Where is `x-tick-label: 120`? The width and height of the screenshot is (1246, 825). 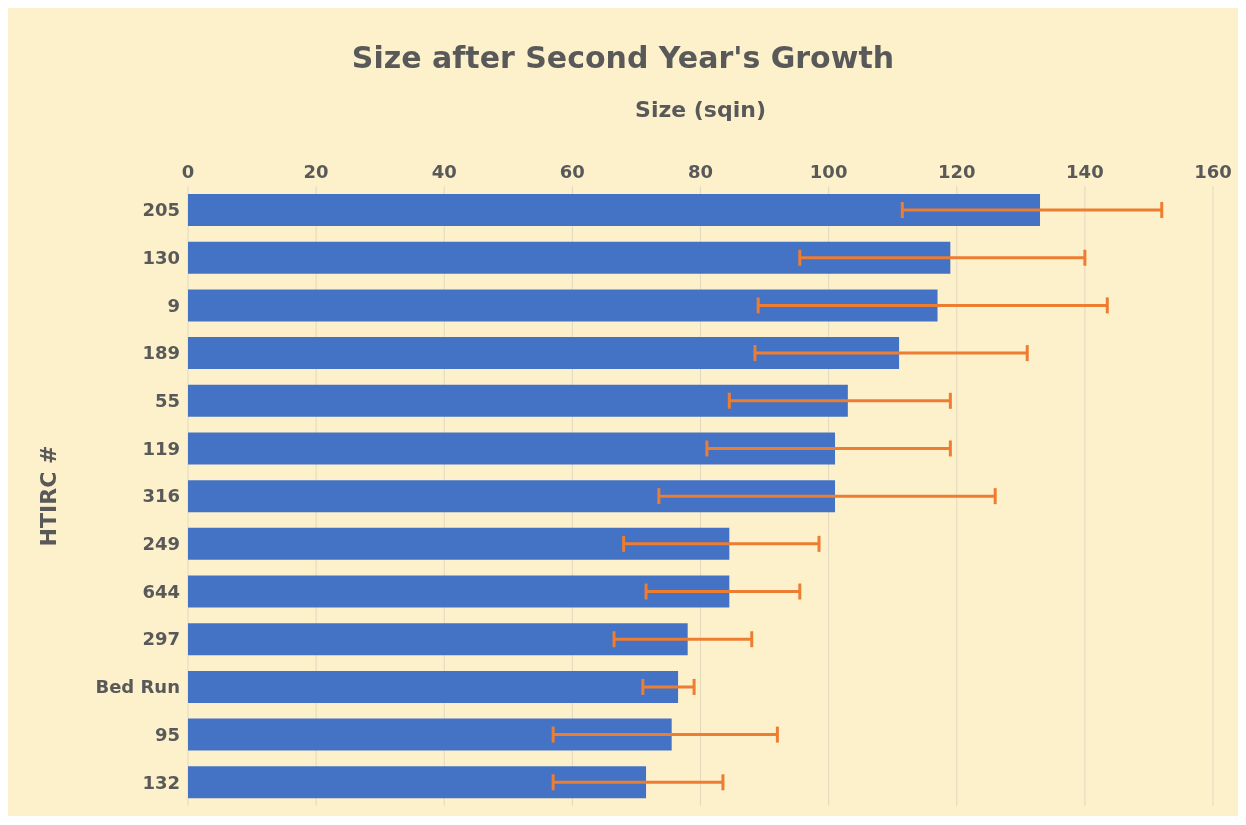 x-tick-label: 120 is located at coordinates (956, 171).